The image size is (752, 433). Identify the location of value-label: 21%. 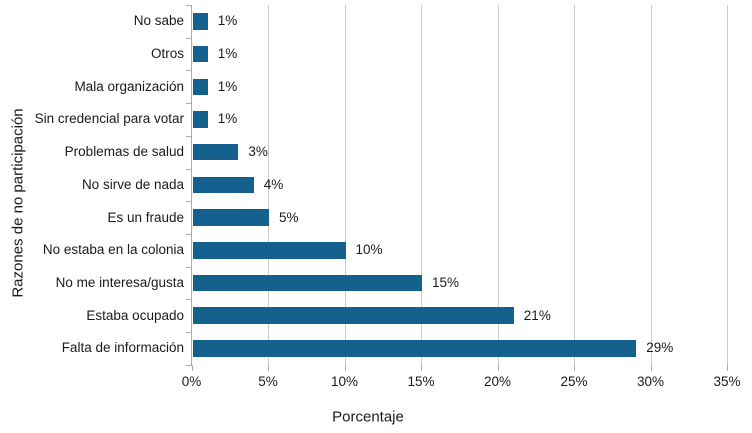
(537, 315).